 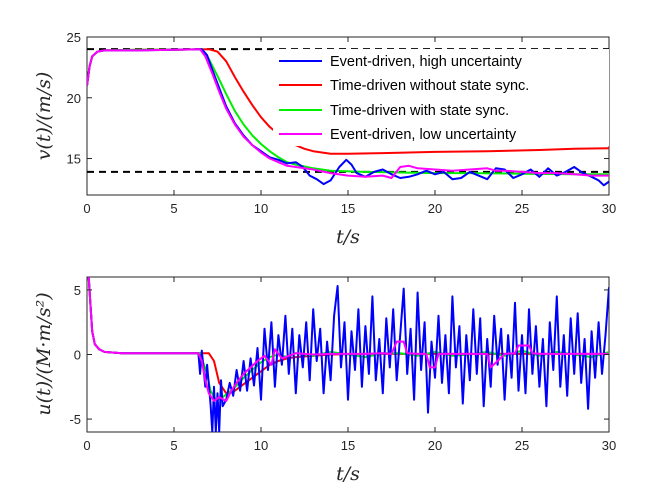 I want to click on legend-box, so click(x=441, y=97).